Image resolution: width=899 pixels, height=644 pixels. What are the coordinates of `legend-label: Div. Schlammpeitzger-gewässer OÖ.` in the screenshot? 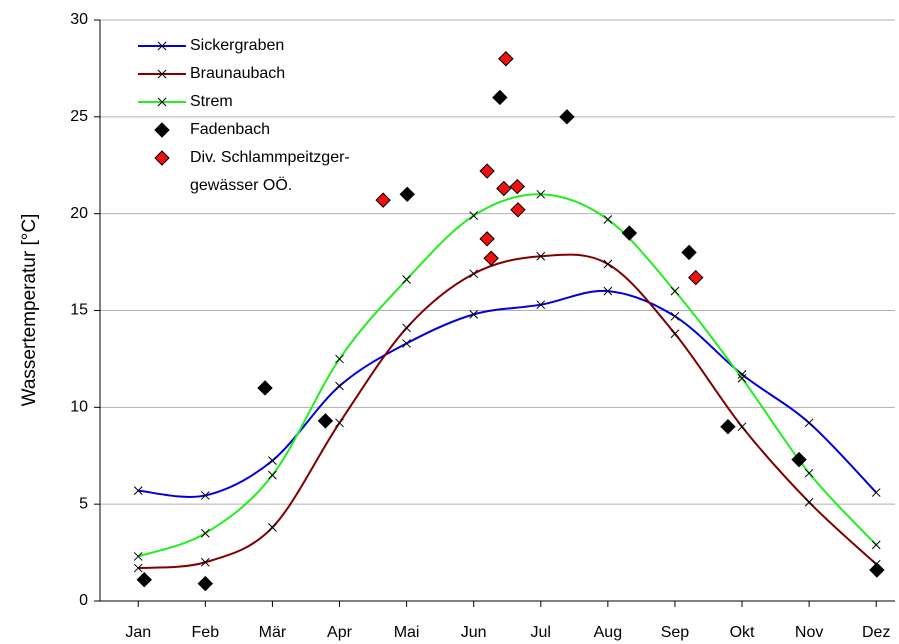 It's located at (270, 171).